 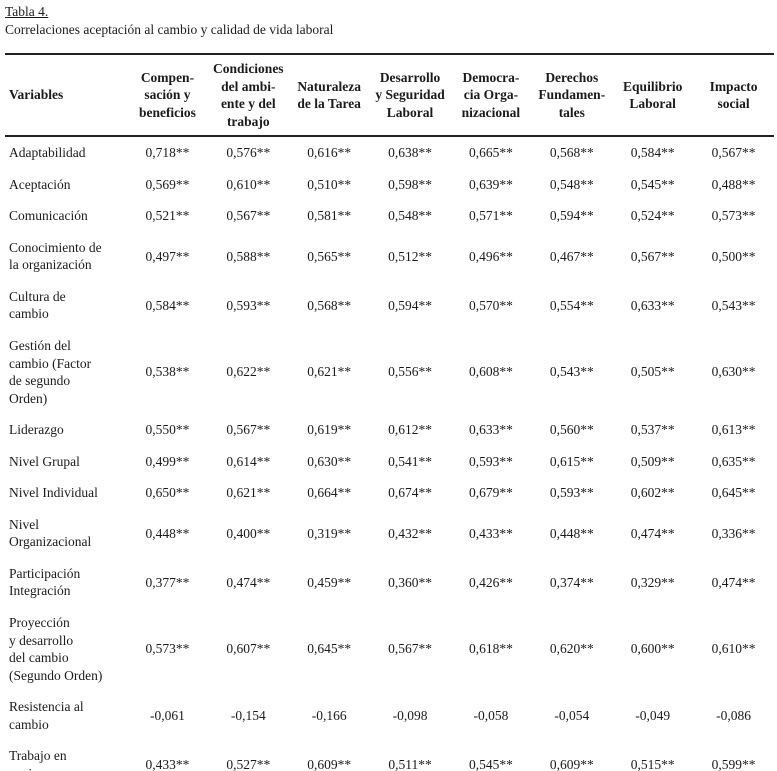 What do you see at coordinates (329, 153) in the screenshot?
I see `correlation-value: 0,616**` at bounding box center [329, 153].